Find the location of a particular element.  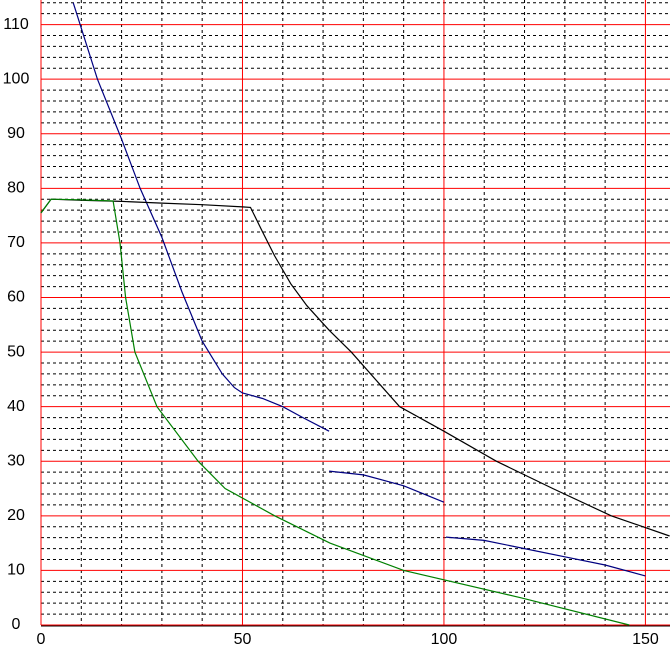

x-tick-label: 150 is located at coordinates (645, 639).